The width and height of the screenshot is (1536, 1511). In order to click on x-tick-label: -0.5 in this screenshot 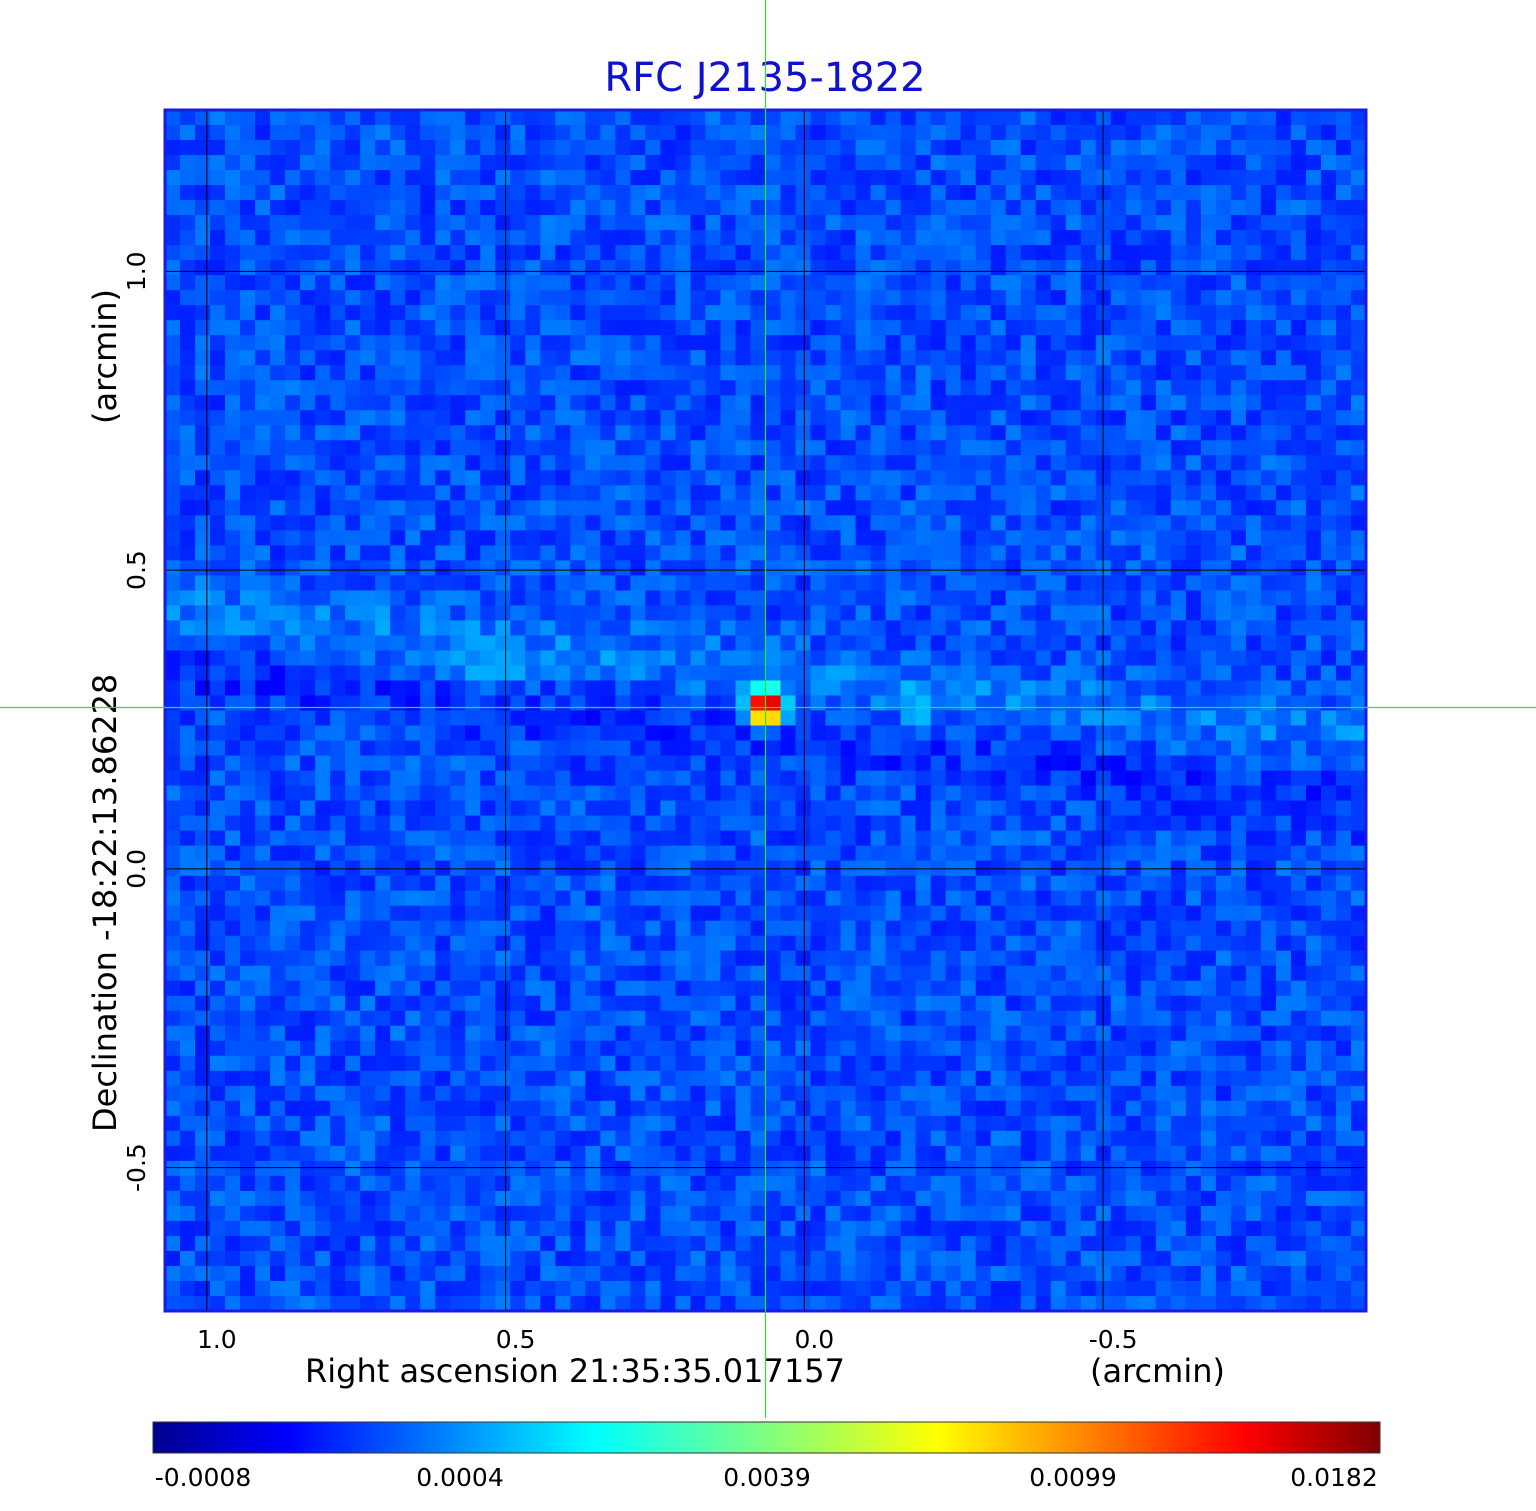, I will do `click(1113, 1339)`.